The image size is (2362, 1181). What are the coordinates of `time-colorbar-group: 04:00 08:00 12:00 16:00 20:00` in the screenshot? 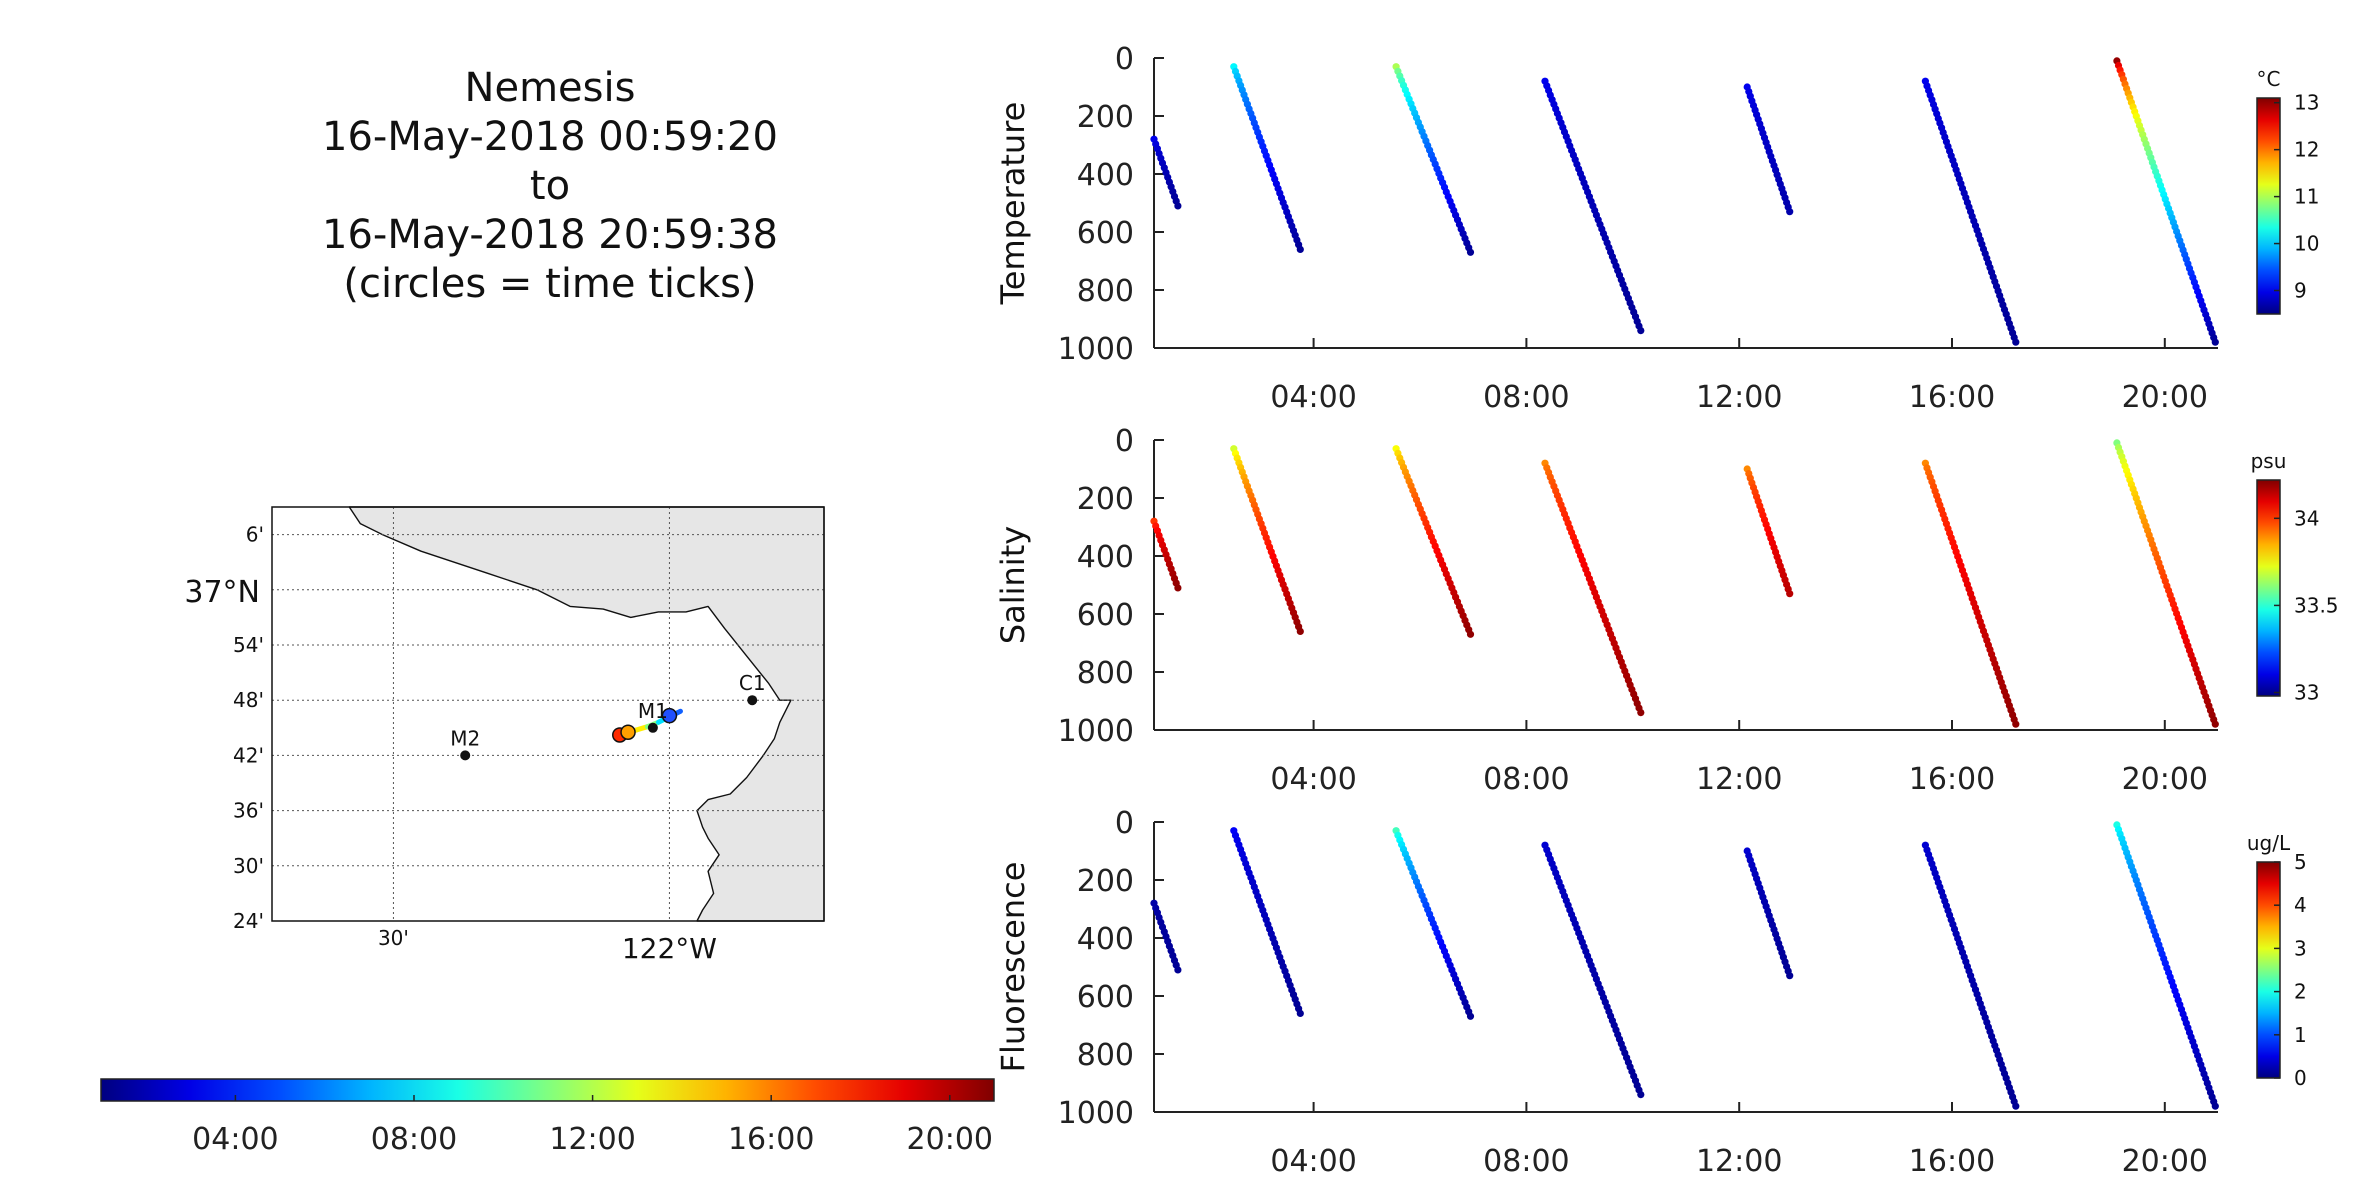 It's located at (547, 1117).